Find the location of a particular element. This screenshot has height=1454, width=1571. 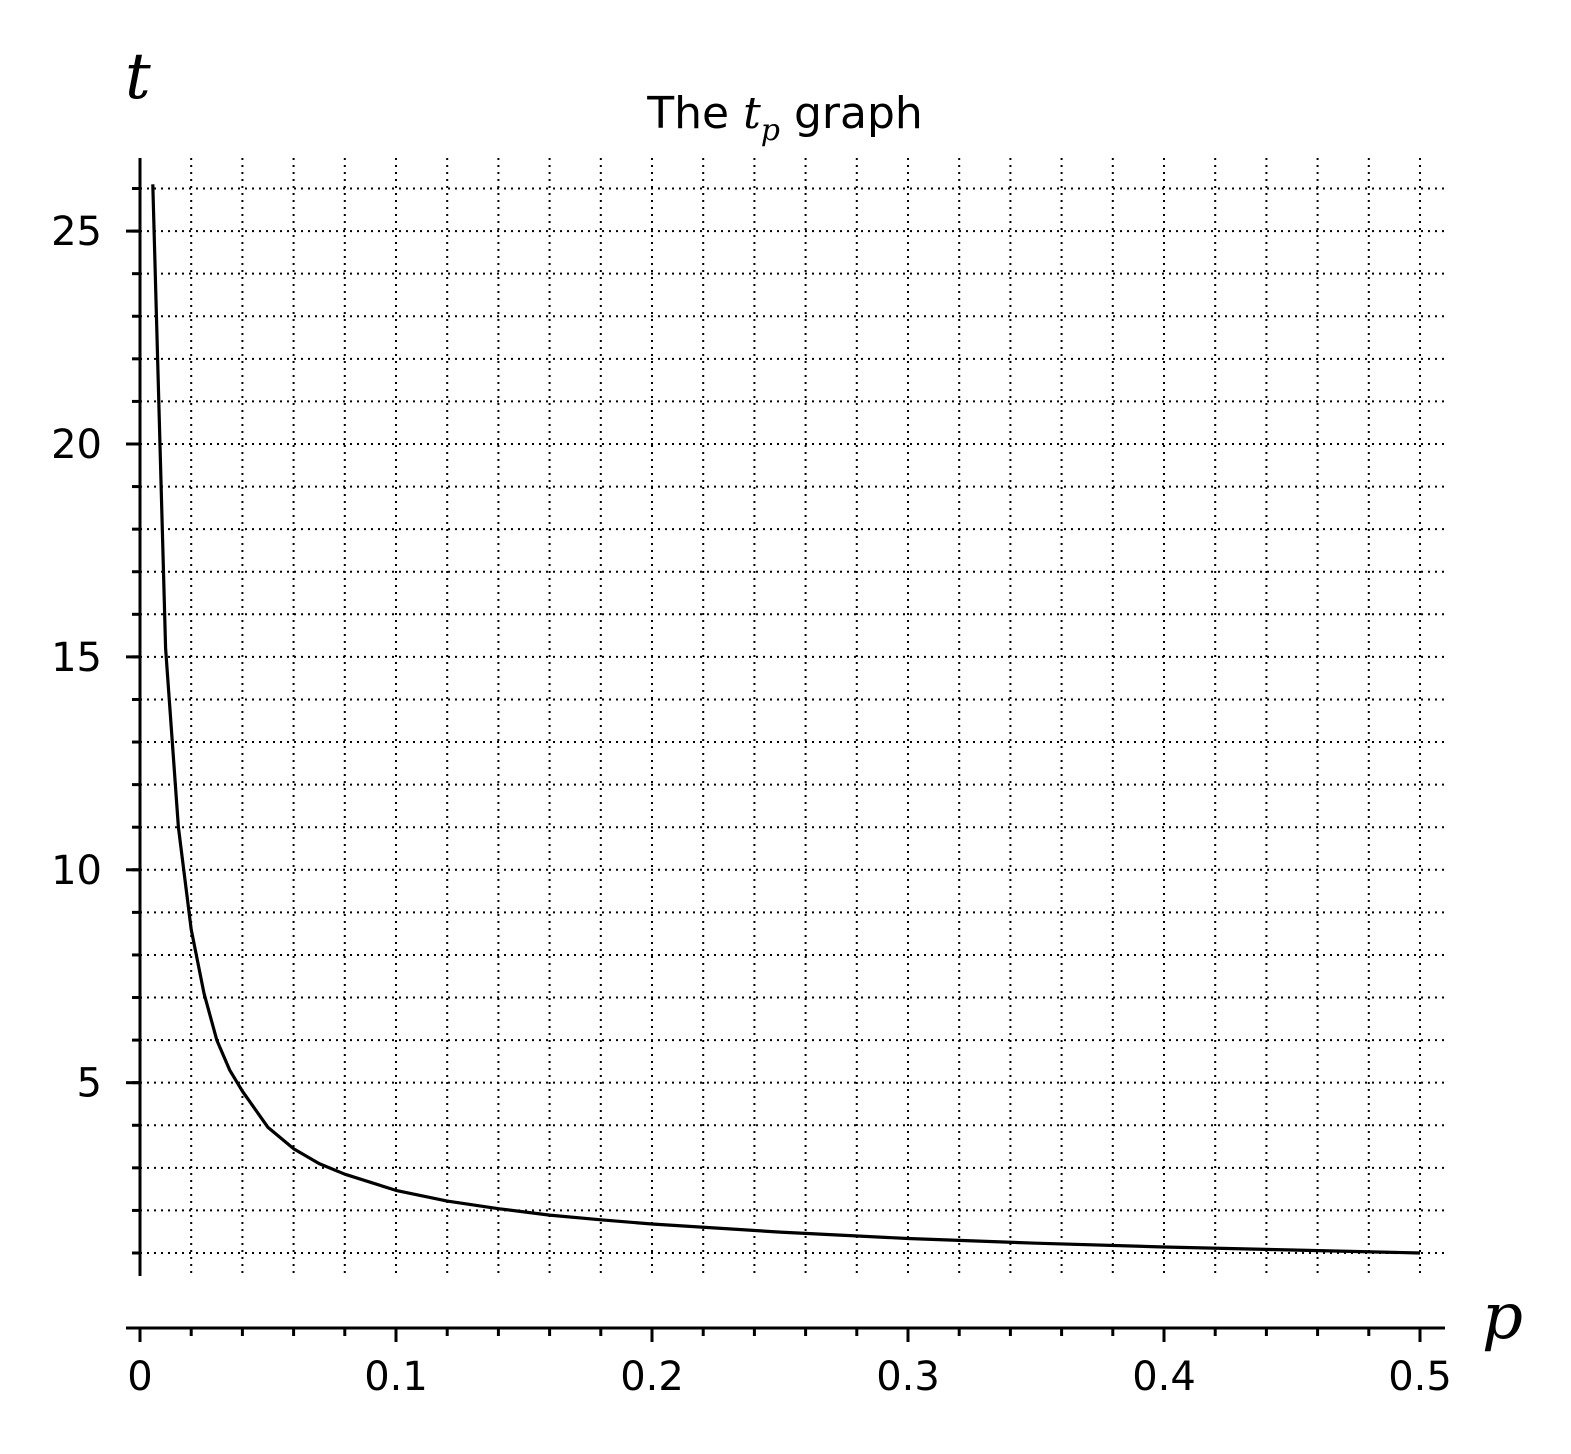

x-tick-label: 0.4 is located at coordinates (1164, 1377).